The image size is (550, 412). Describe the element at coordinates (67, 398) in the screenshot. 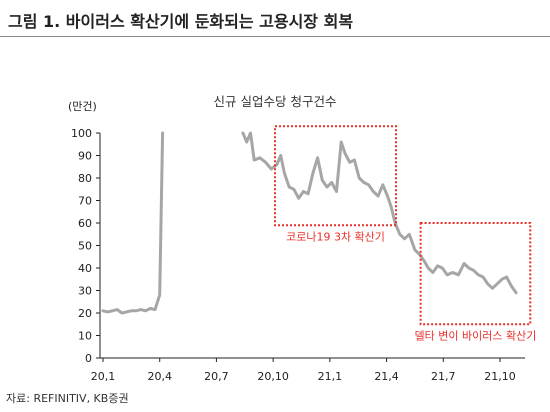

I see `source-note: 자료: REFINITIV, KB증권` at that location.